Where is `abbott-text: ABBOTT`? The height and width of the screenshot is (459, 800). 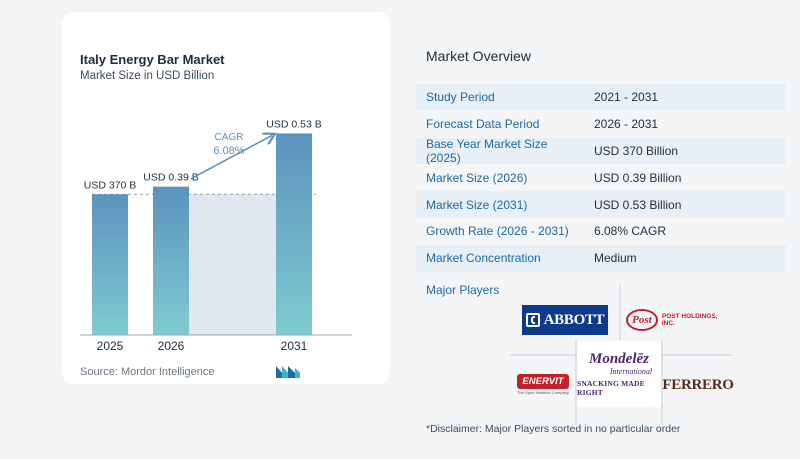
abbott-text: ABBOTT is located at coordinates (574, 319).